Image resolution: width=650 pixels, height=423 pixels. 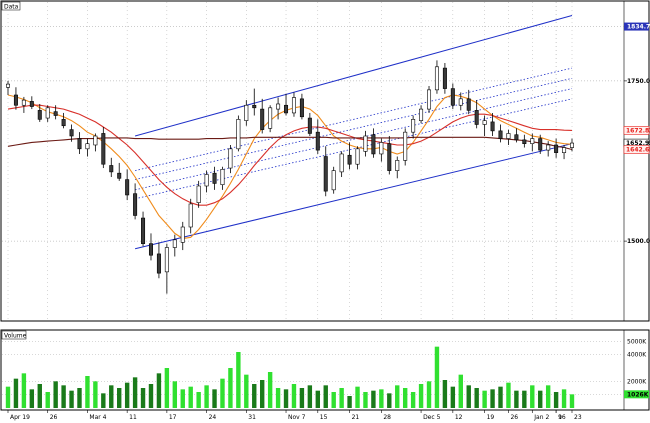 I want to click on volume-tick-label-1: 4000K, so click(x=637, y=355).